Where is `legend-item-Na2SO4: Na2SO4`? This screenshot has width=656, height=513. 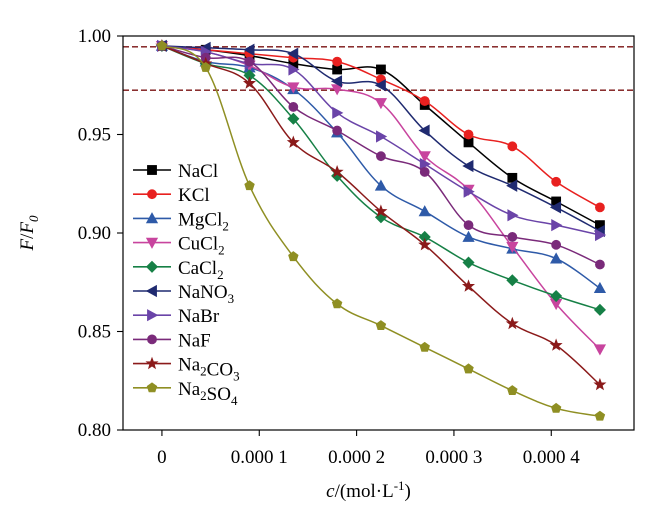
legend-item-Na2SO4: Na2SO4 is located at coordinates (185, 393).